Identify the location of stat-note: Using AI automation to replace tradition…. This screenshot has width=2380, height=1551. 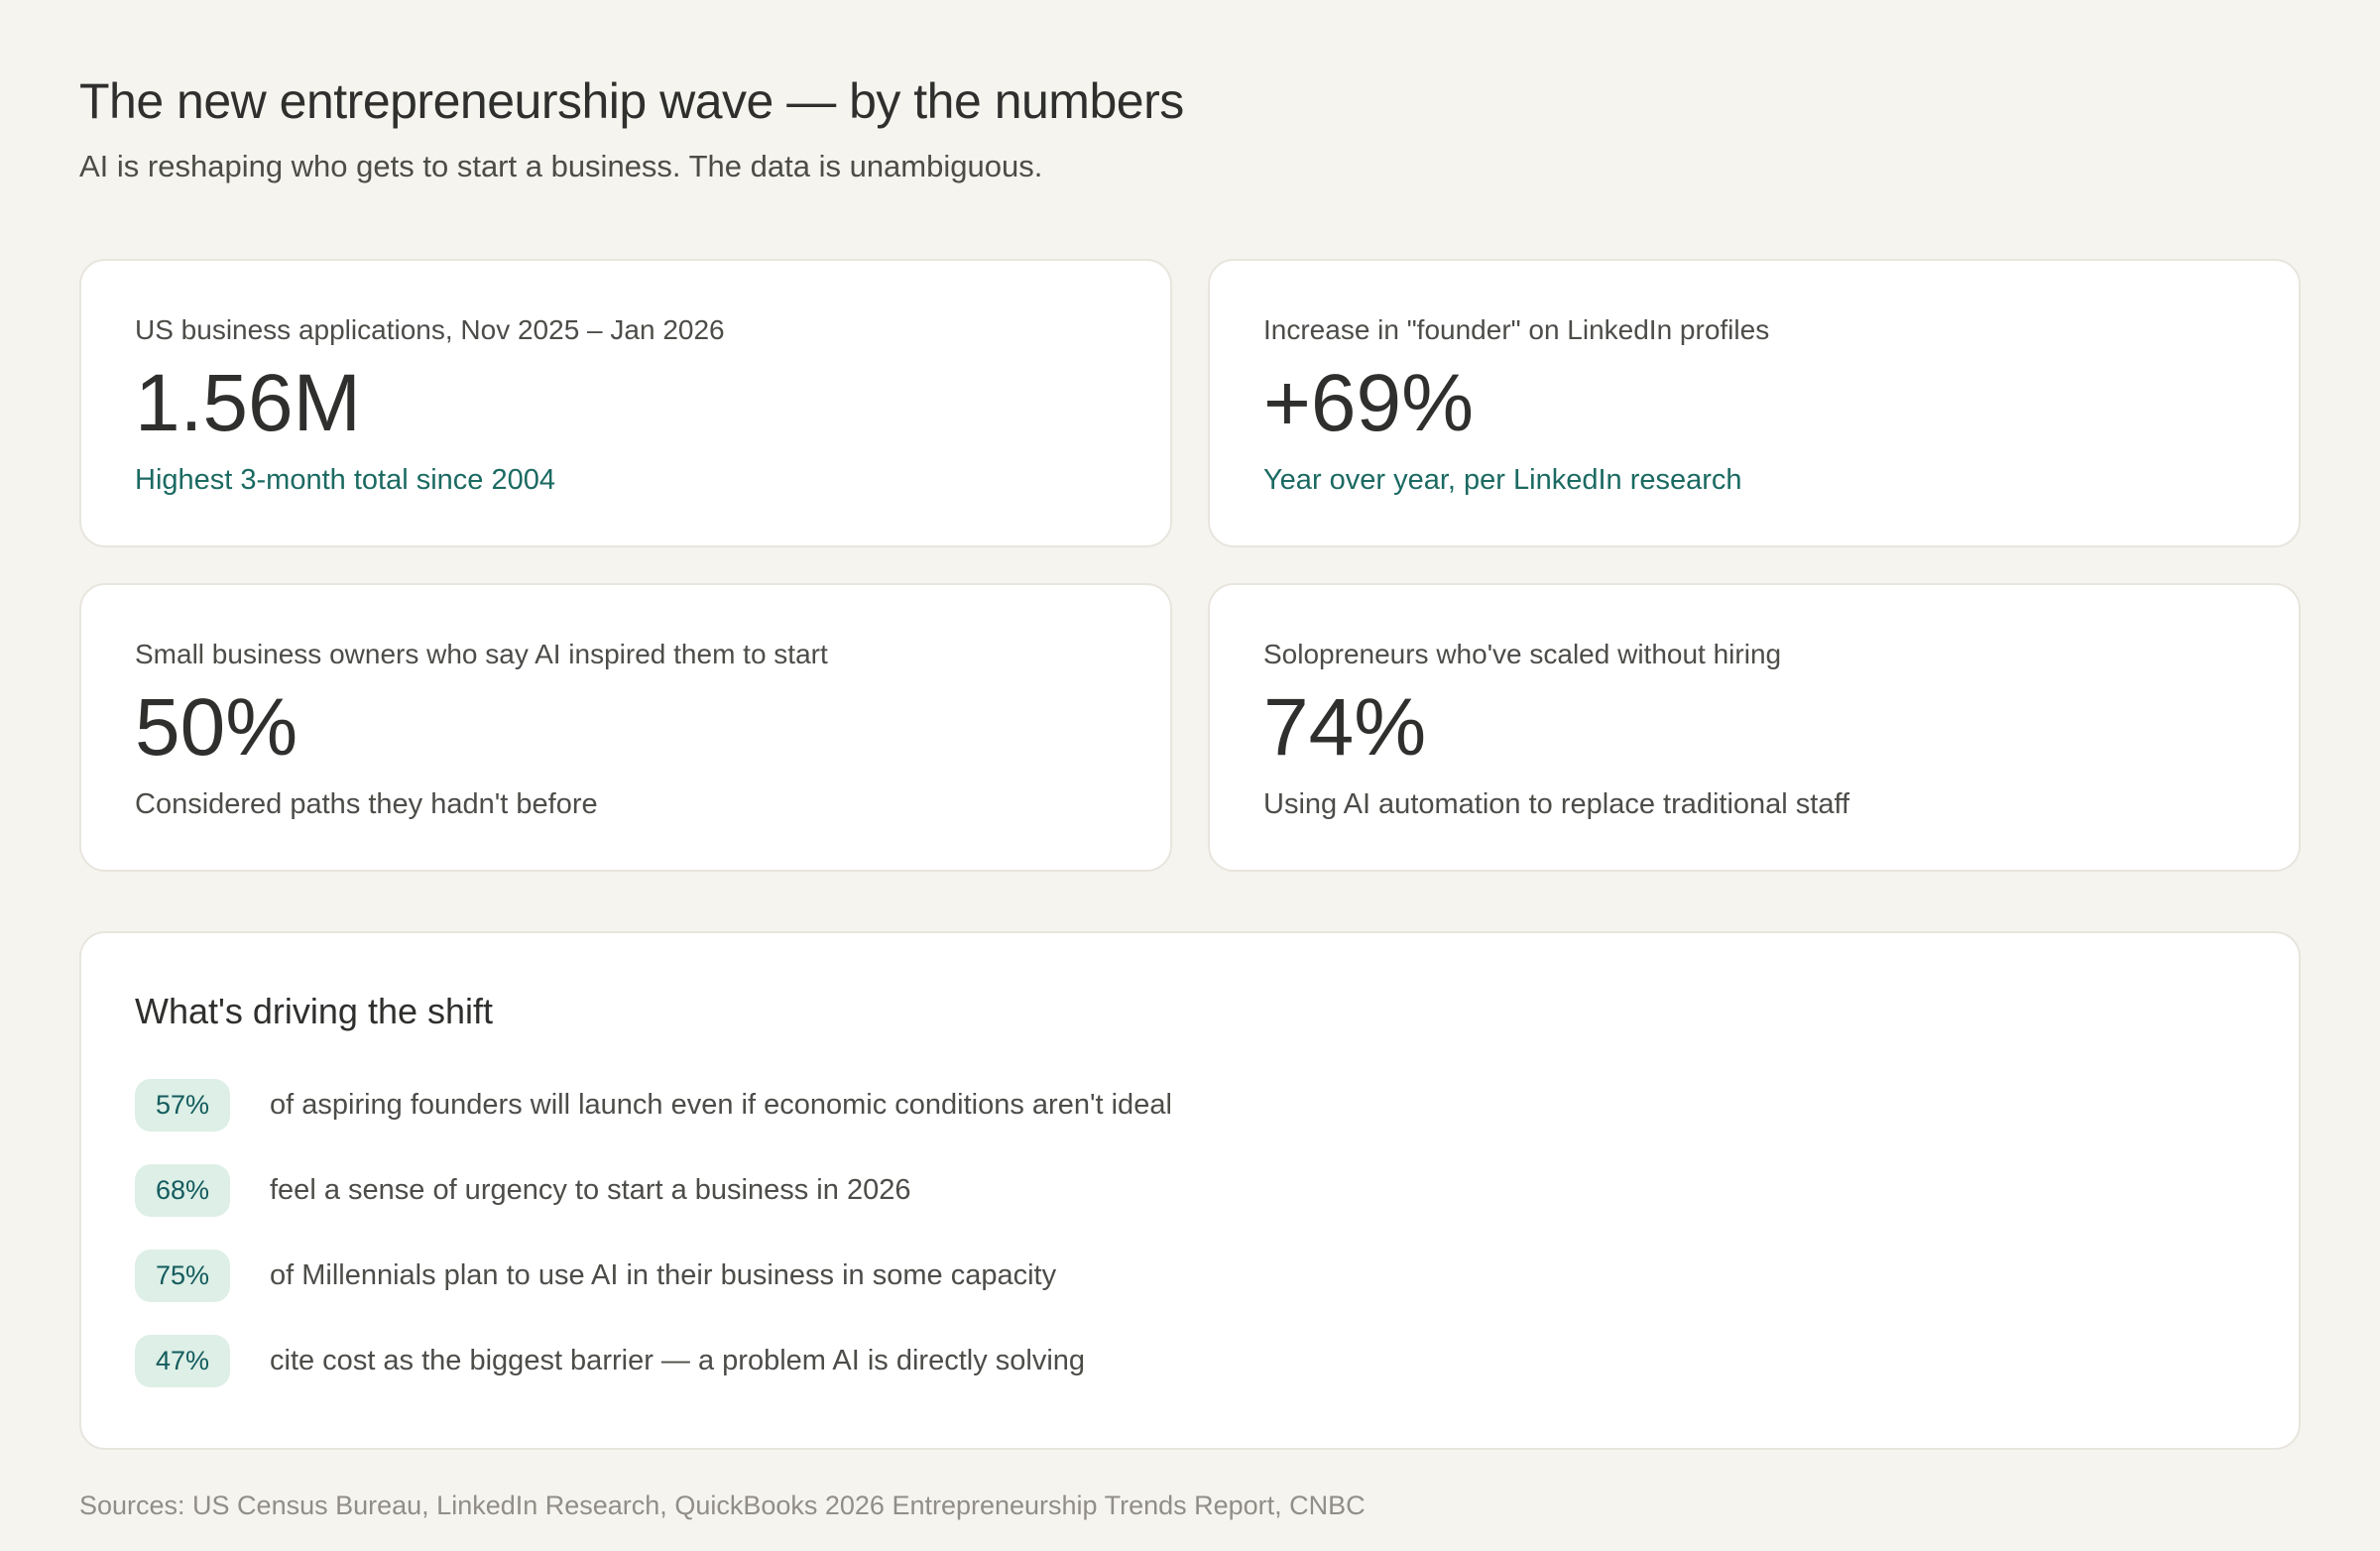
(1556, 804).